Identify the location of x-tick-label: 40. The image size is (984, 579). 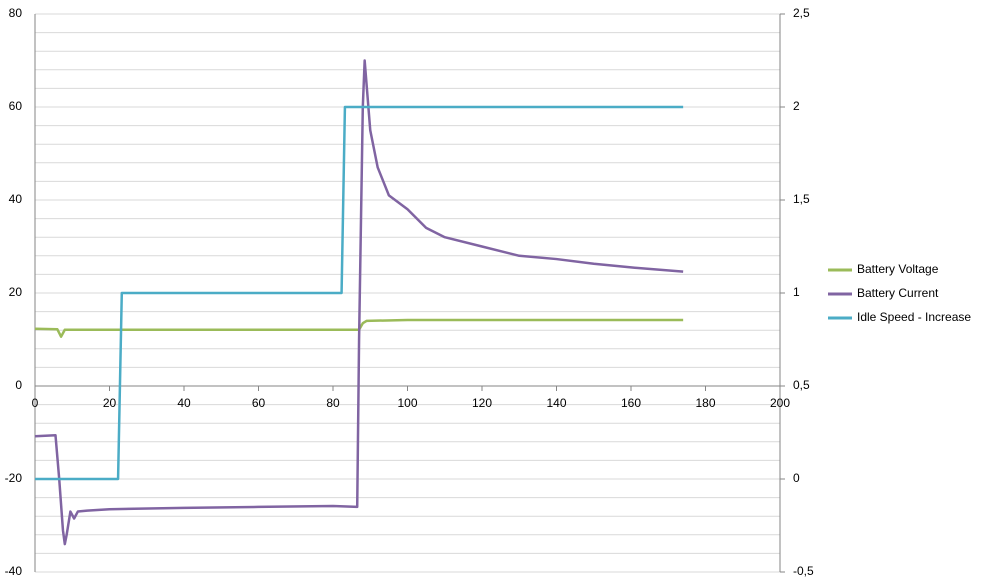
(184, 403).